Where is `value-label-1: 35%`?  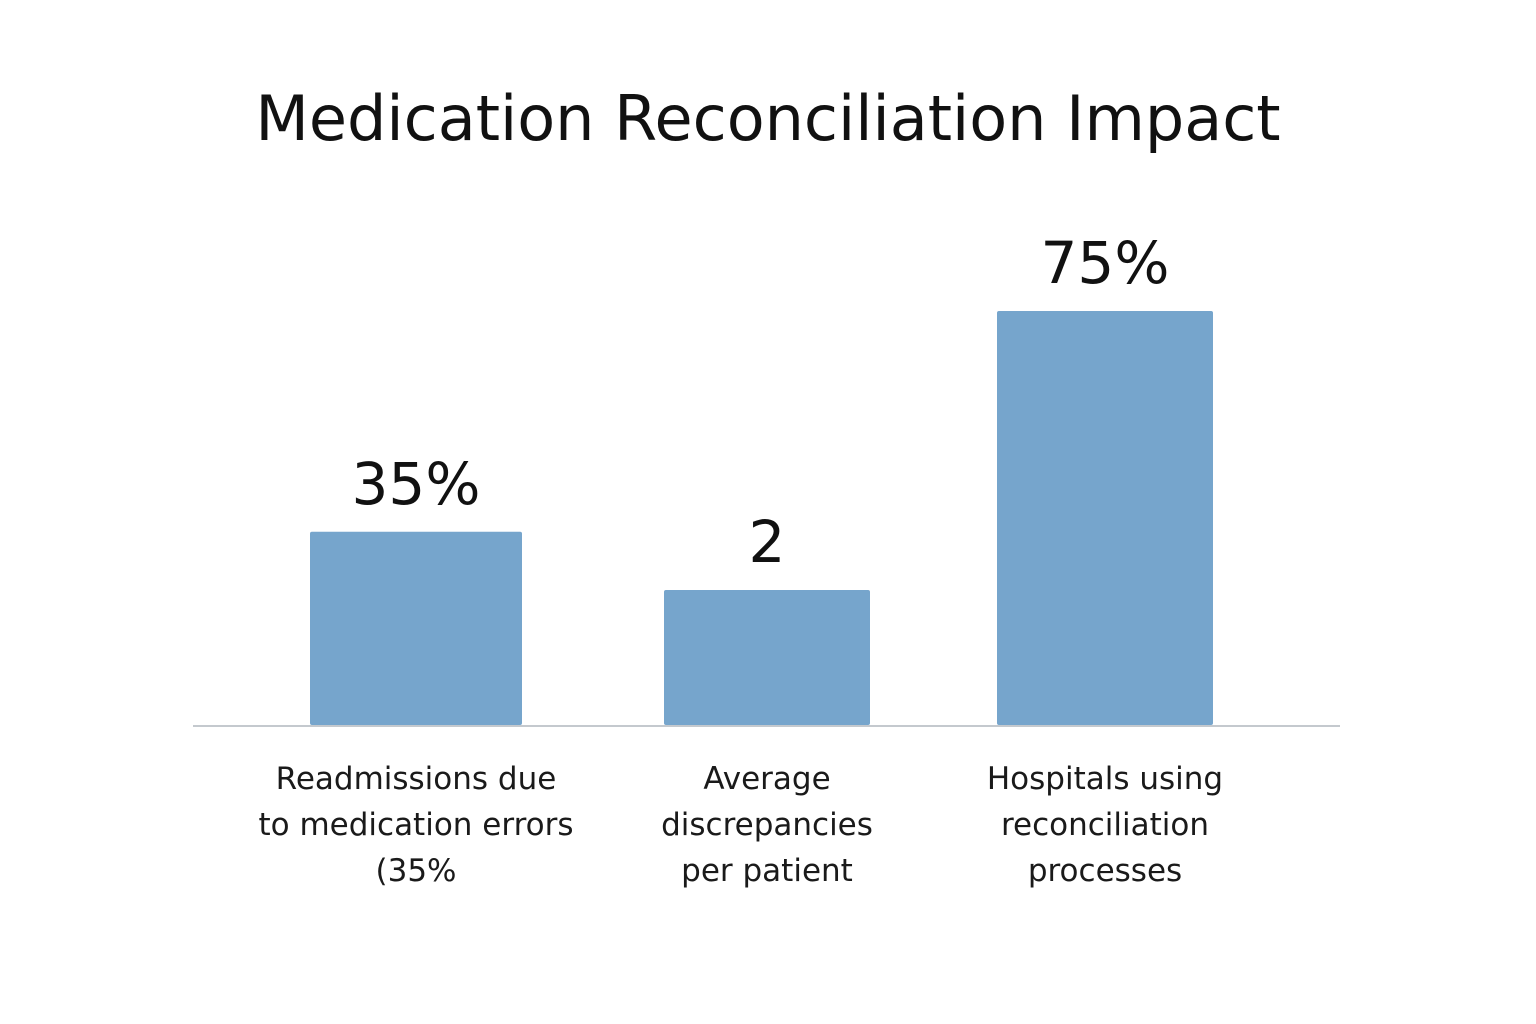 value-label-1: 35% is located at coordinates (416, 484).